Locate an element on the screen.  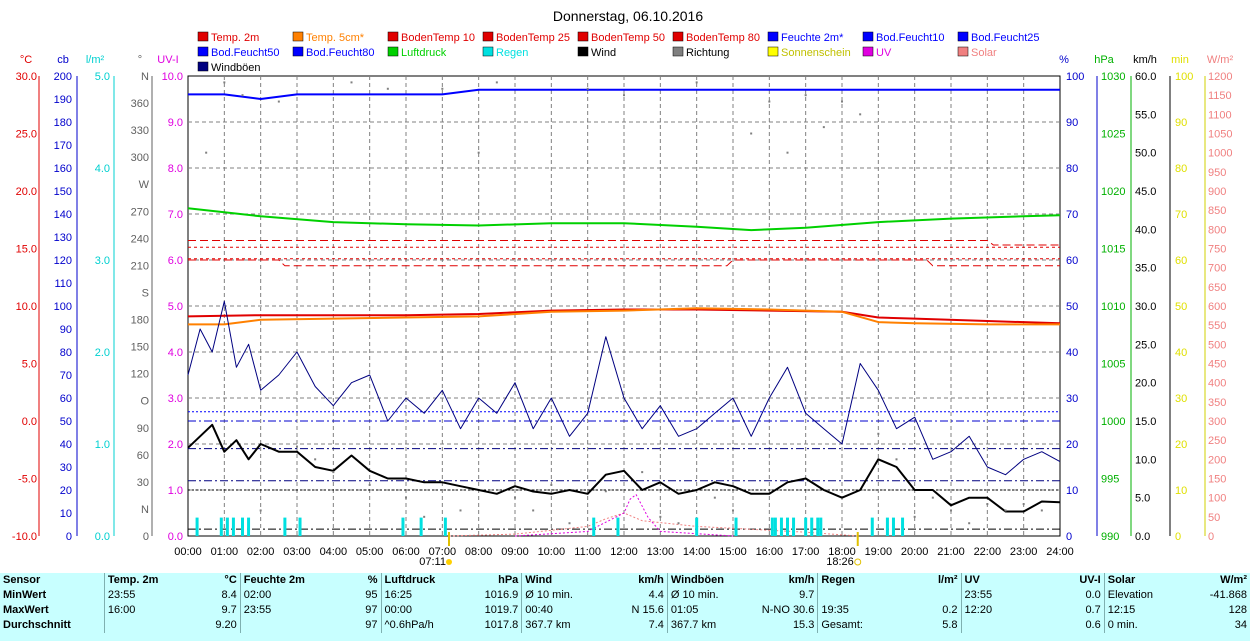
legend-label: Richtung is located at coordinates (707, 53).